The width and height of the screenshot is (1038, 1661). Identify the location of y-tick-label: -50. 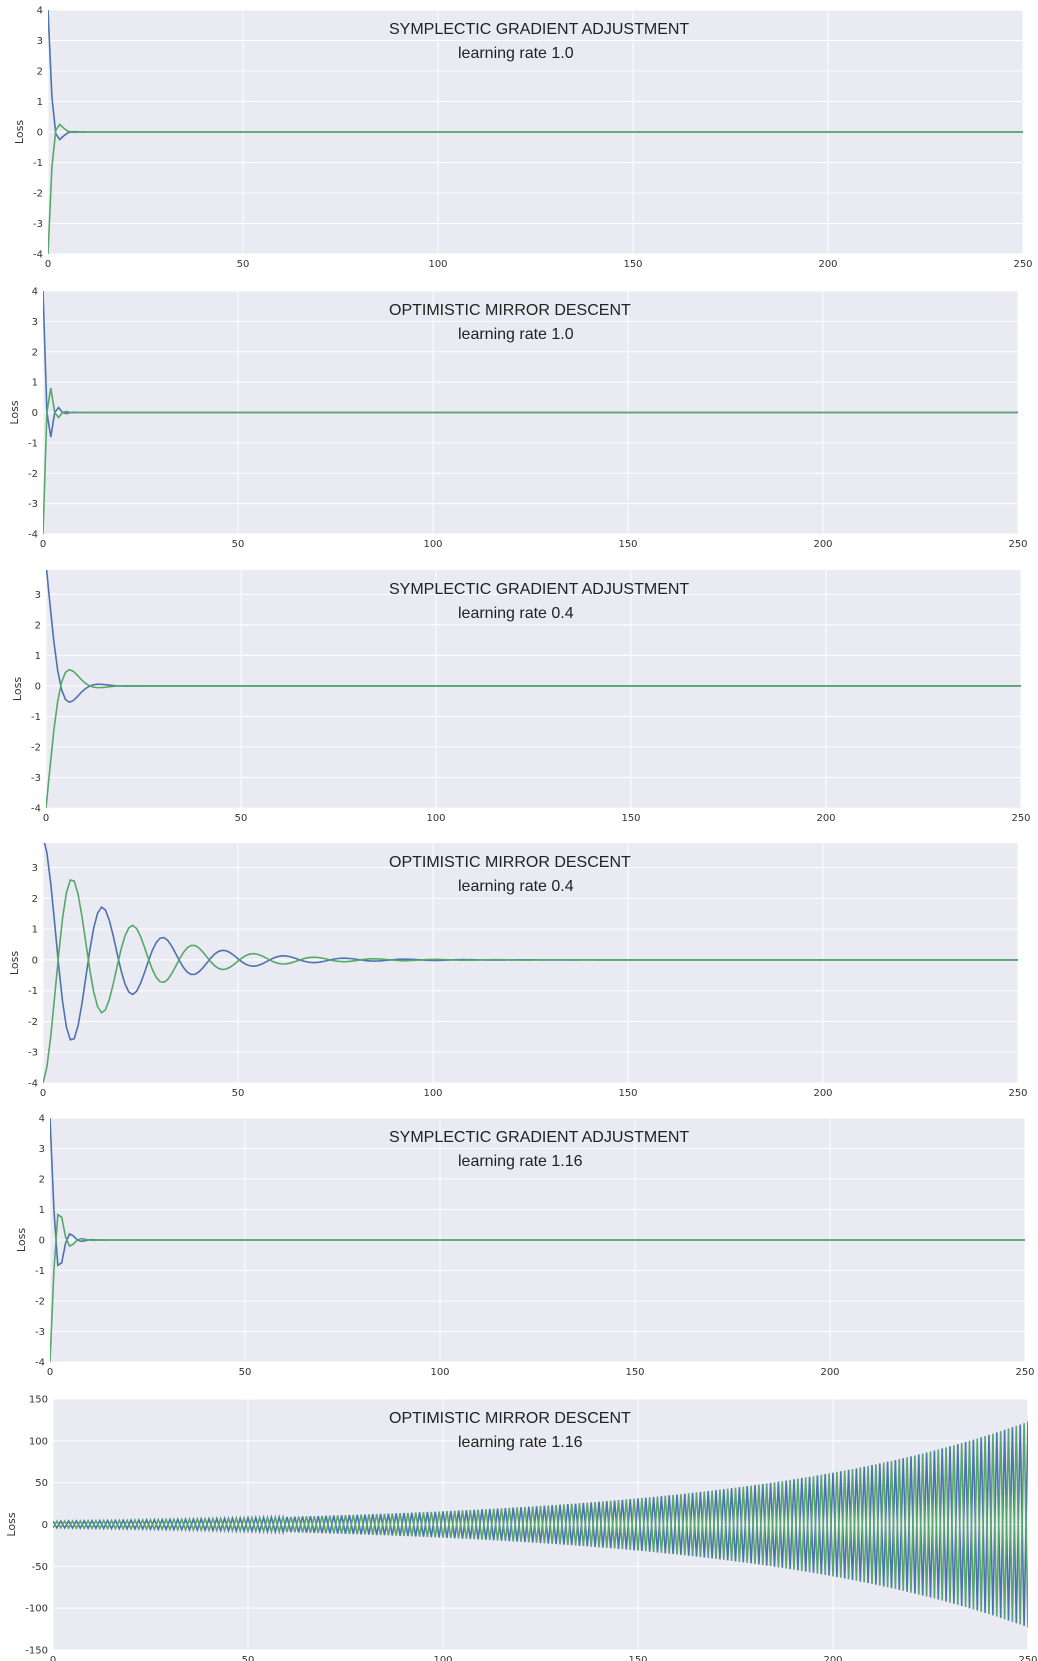
(40, 1567).